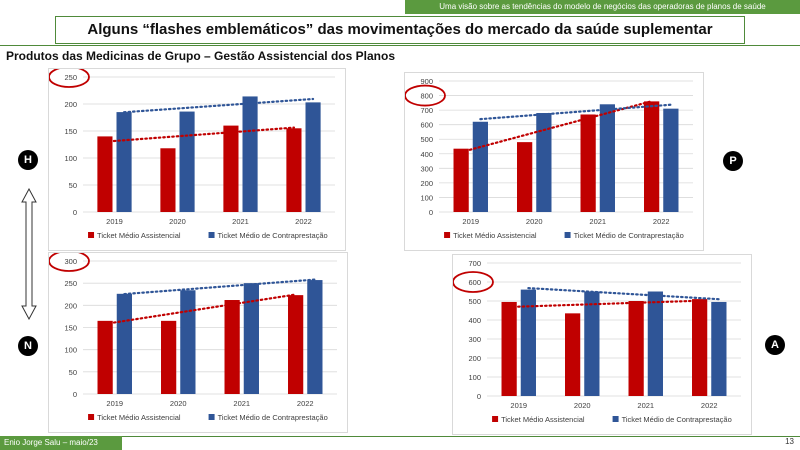 The image size is (800, 450). Describe the element at coordinates (474, 282) in the screenshot. I see `y-tick-label: 600` at that location.